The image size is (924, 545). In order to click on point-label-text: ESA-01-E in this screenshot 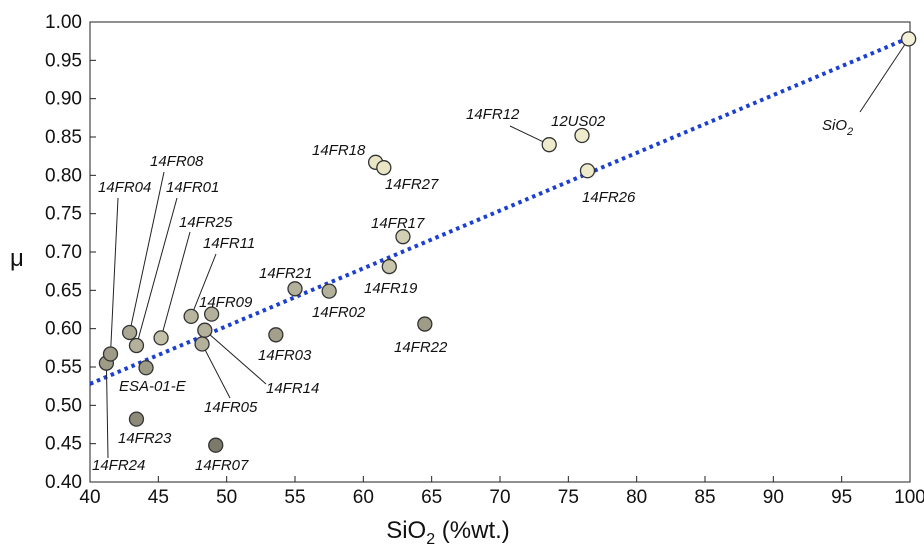, I will do `click(153, 386)`.